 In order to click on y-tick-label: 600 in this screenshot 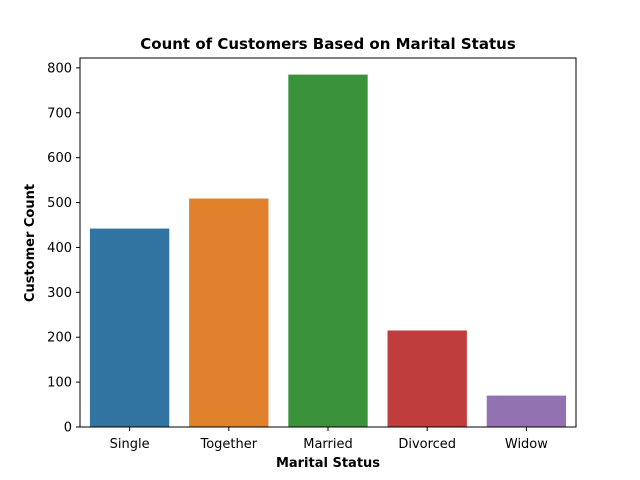, I will do `click(59, 158)`.